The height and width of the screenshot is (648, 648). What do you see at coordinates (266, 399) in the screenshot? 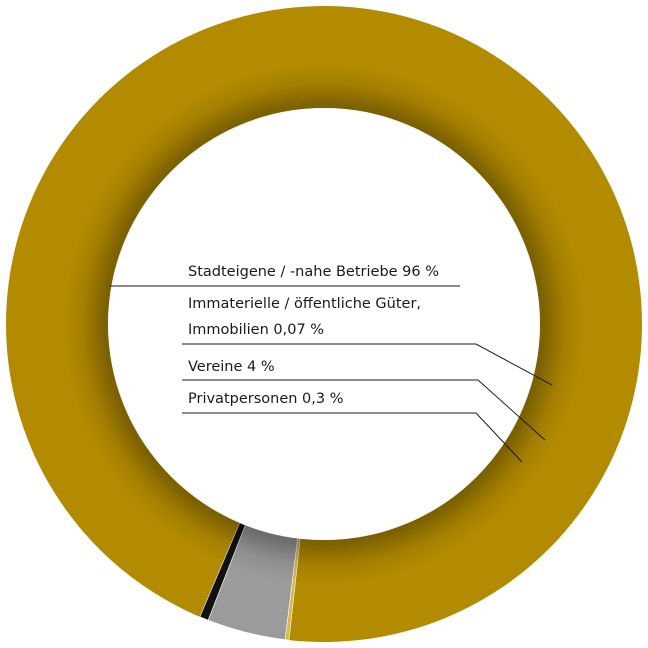
I see `slice-label-4-line-1: Privatpersonen 0,3 %` at bounding box center [266, 399].